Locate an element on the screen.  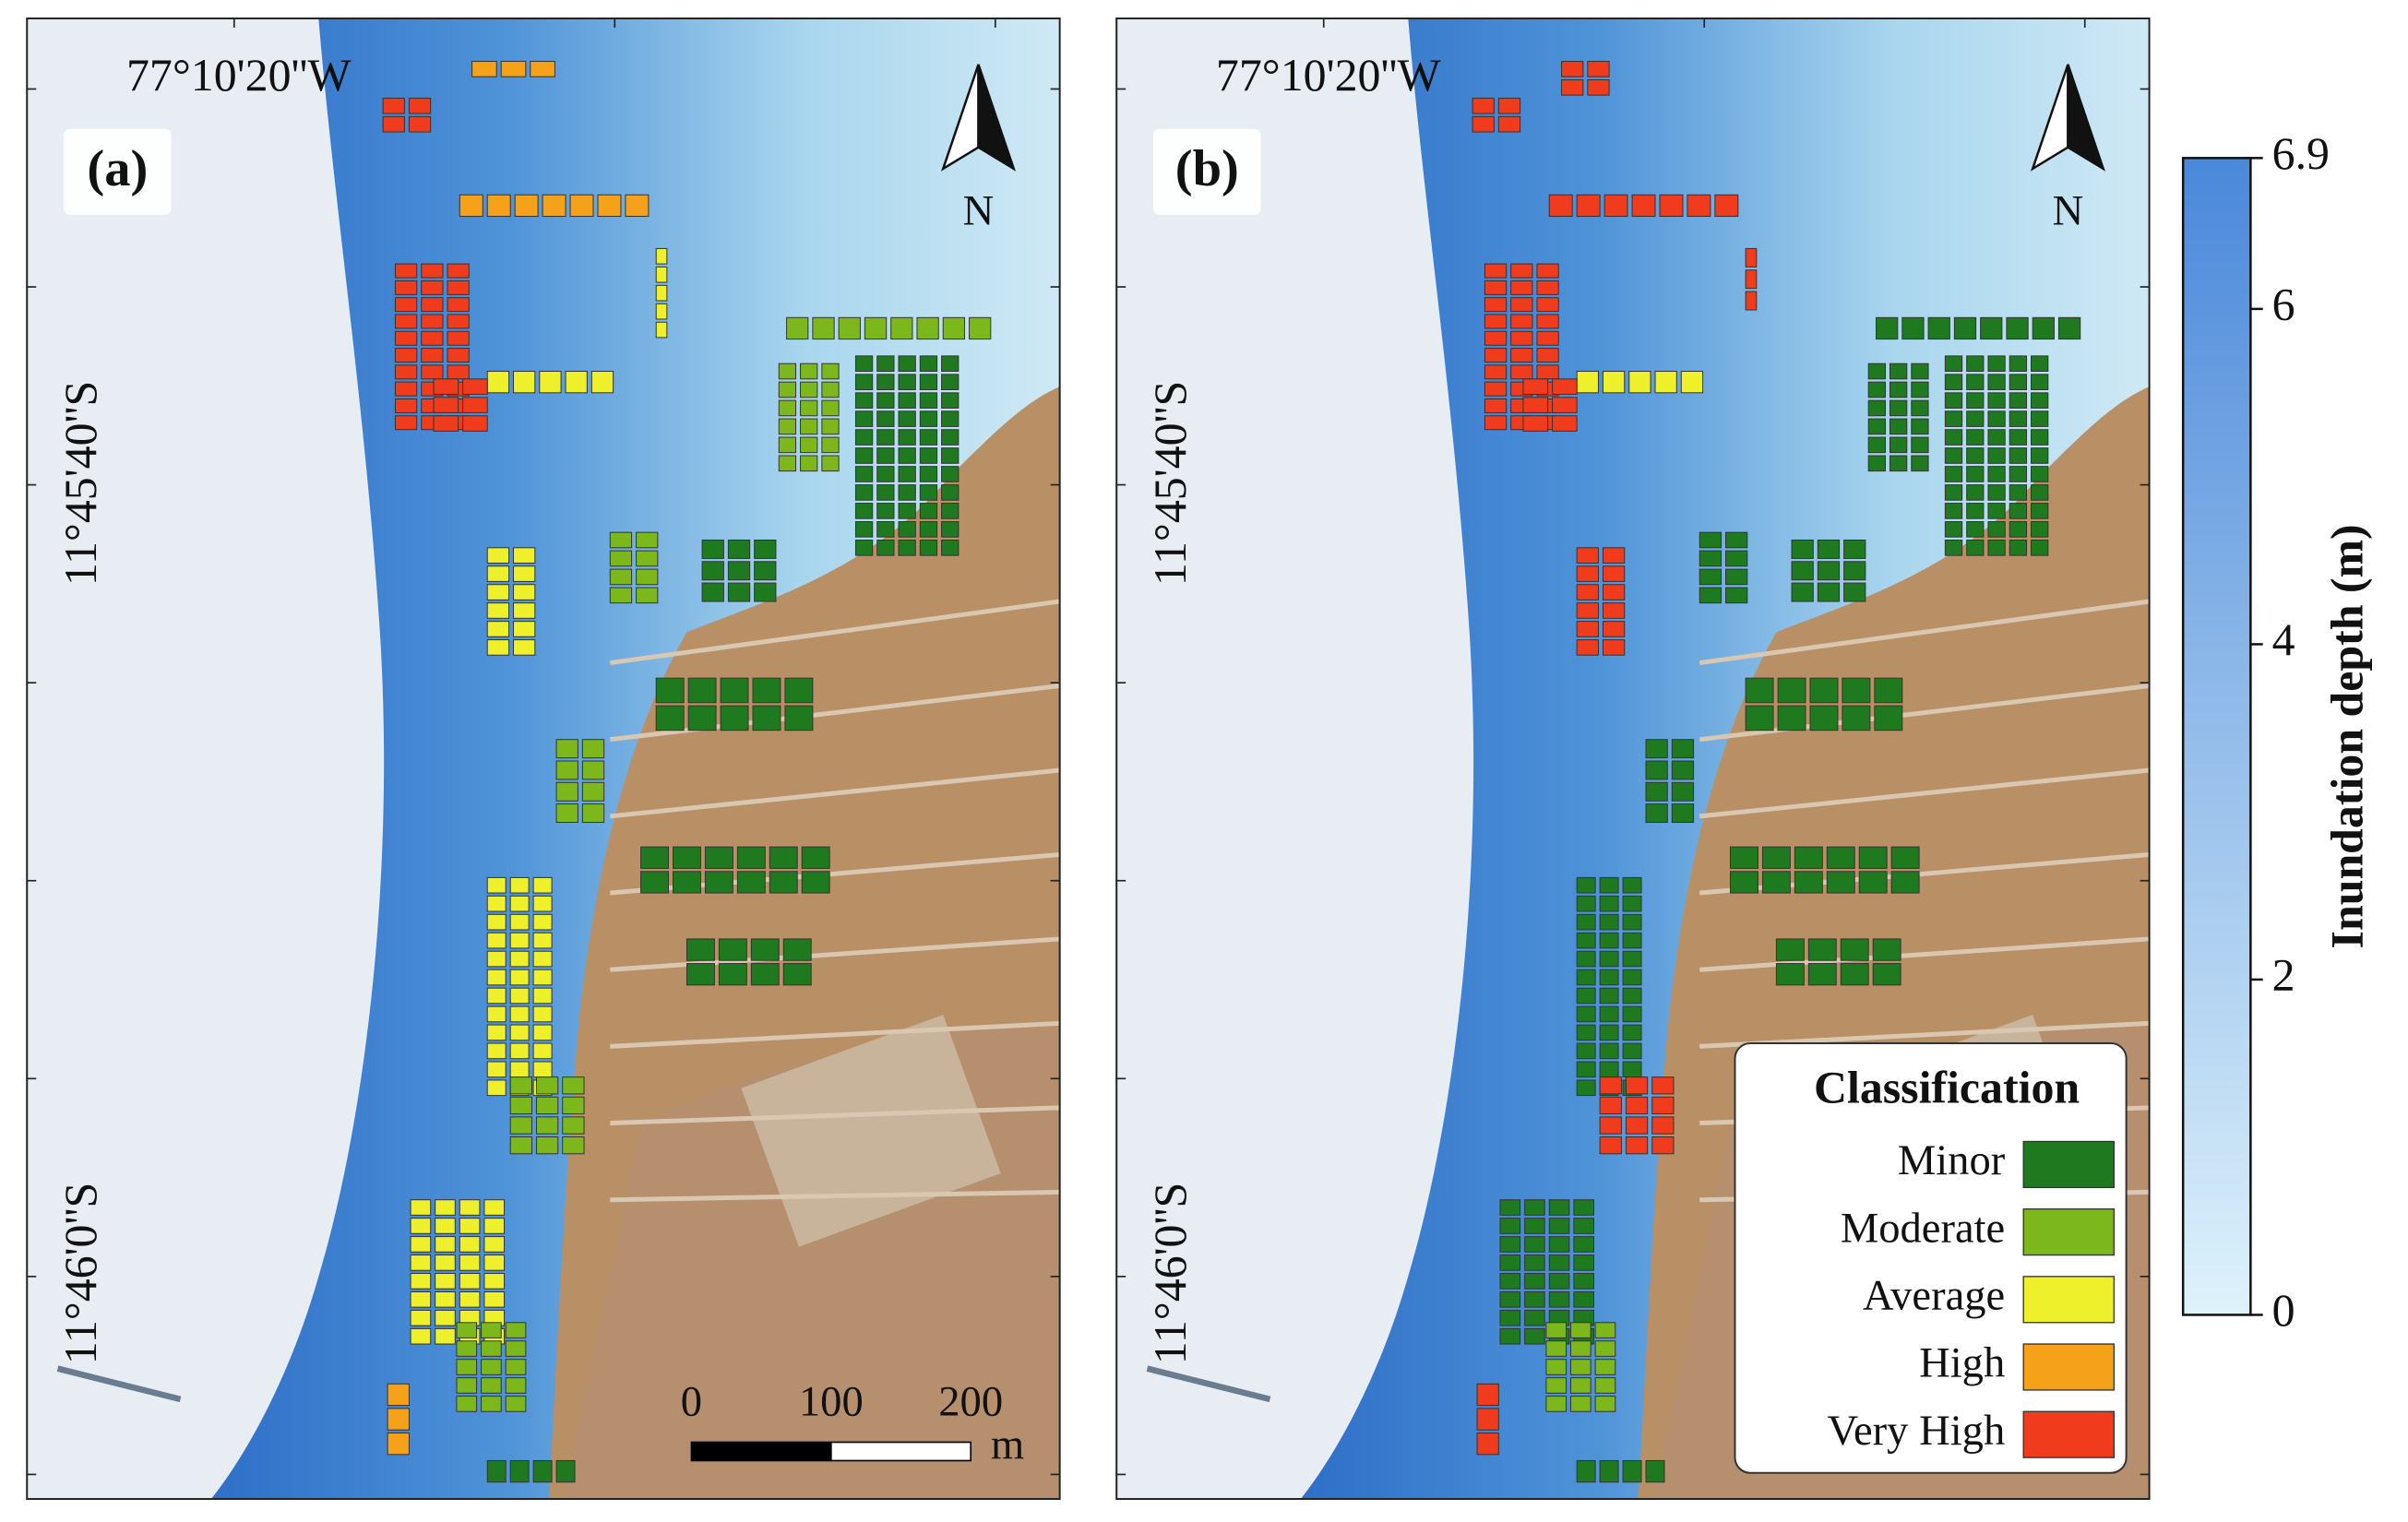
longitude-label: 77°10'20''W is located at coordinates (239, 75).